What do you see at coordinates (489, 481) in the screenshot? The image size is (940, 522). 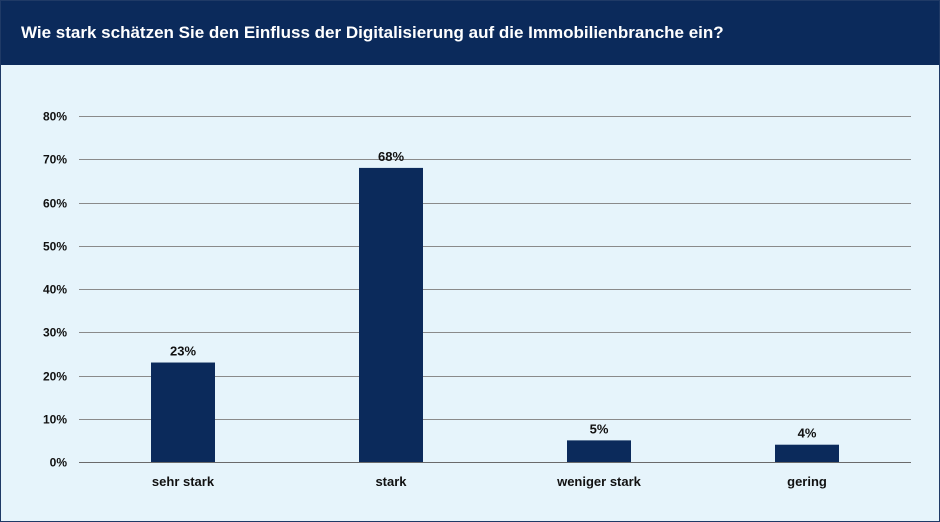 I see `x-axis: sehr stark stark weniger stark gering` at bounding box center [489, 481].